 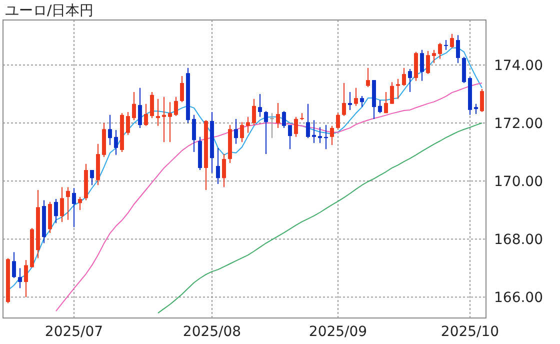 I want to click on y-tick-label: 170.00, so click(x=518, y=182).